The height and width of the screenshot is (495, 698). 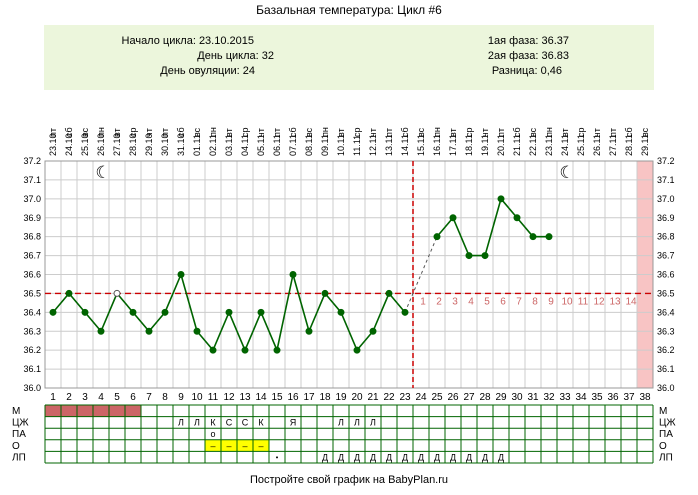 I want to click on y-tick-label-left: 36.6, so click(x=32, y=275).